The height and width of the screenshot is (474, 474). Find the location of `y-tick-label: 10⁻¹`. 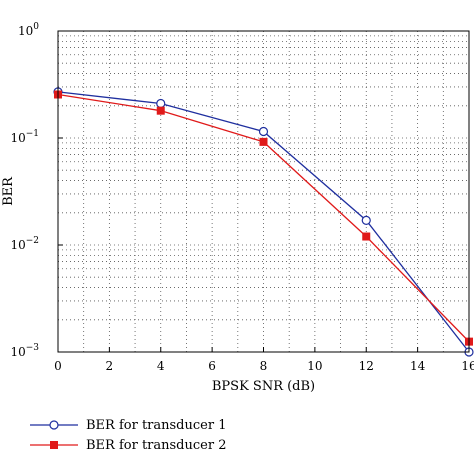

y-tick-label: 10⁻¹ is located at coordinates (24, 137).